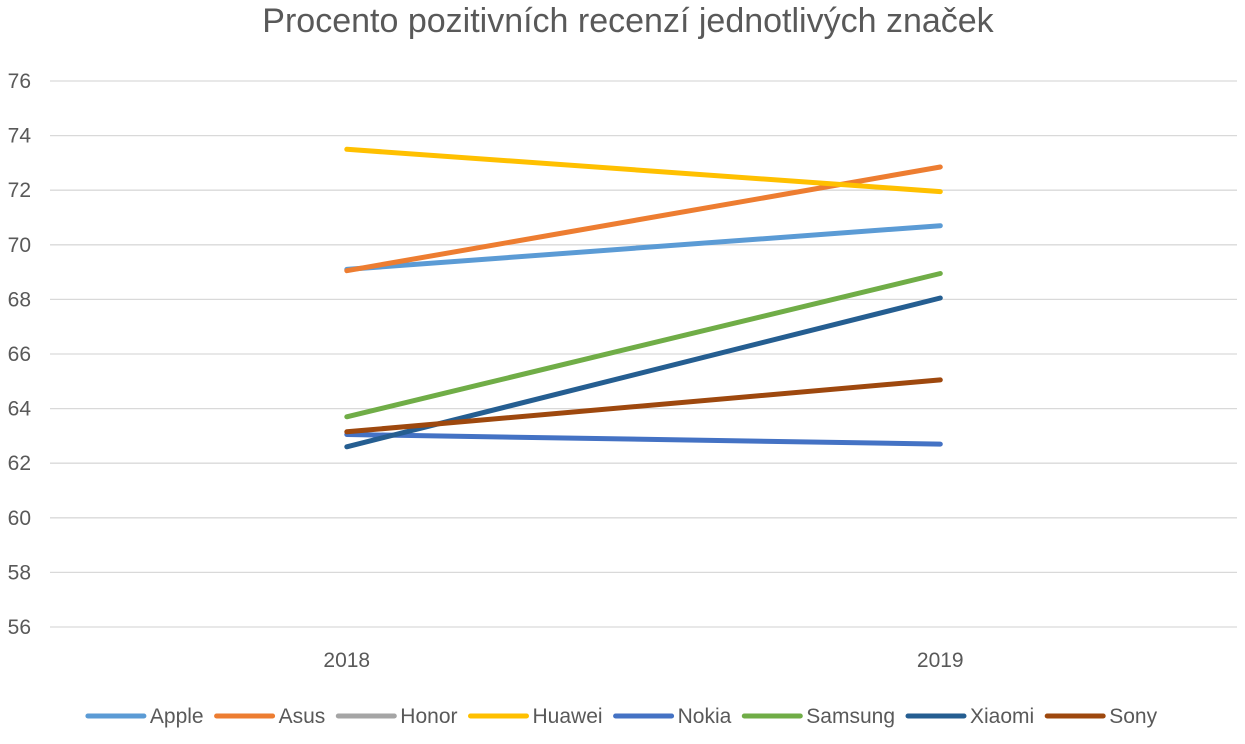  Describe the element at coordinates (643, 170) in the screenshot. I see `series-line-huawei` at that location.